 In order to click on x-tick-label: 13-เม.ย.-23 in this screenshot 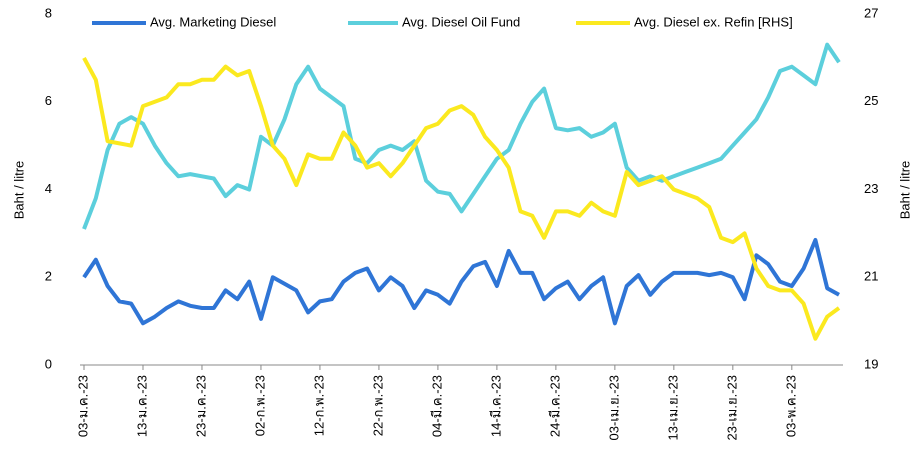, I will do `click(672, 407)`.